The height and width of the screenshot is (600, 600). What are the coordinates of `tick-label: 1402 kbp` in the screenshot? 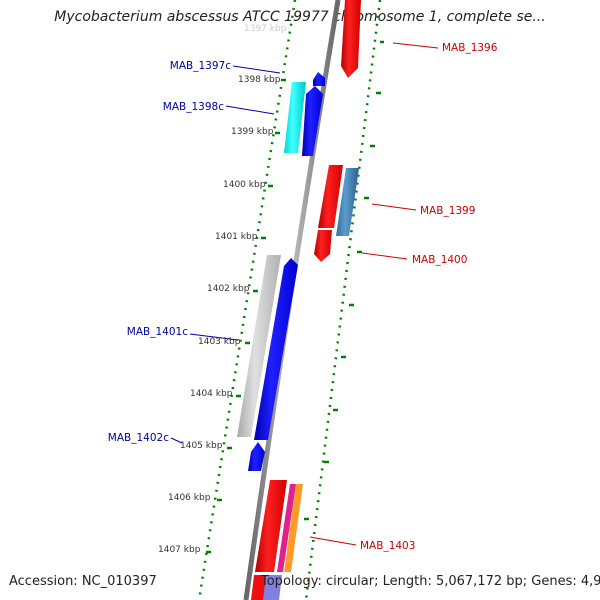 It's located at (228, 289).